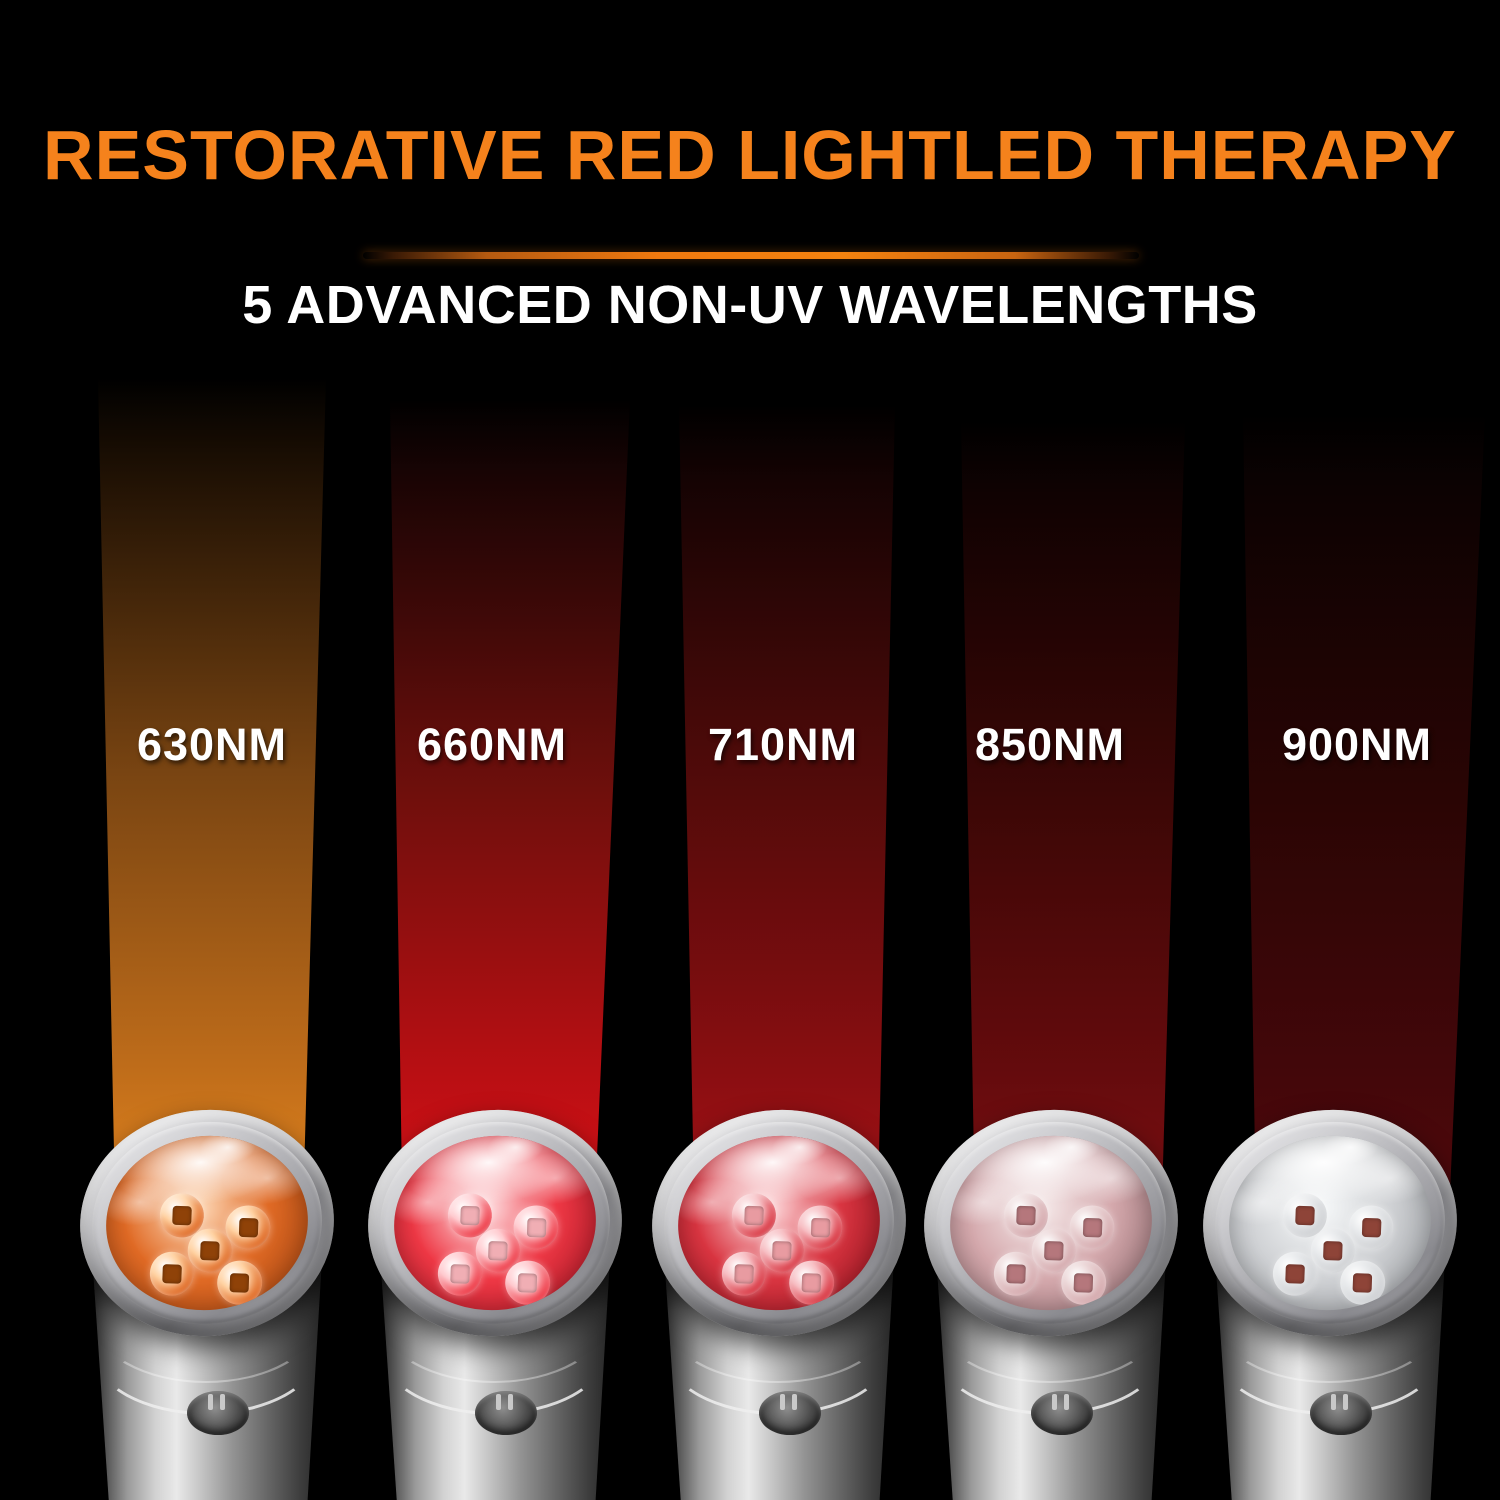 Image resolution: width=1500 pixels, height=1500 pixels. What do you see at coordinates (1050, 744) in the screenshot?
I see `wavelength-label: 850NM` at bounding box center [1050, 744].